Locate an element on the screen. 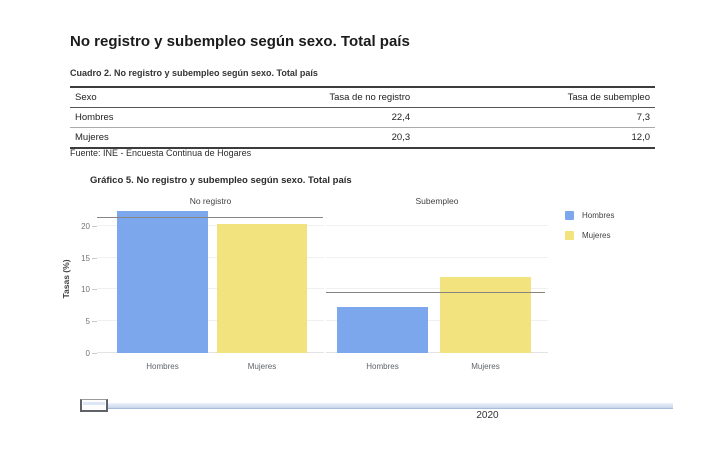  cell-sexo: Mujeres is located at coordinates (92, 137).